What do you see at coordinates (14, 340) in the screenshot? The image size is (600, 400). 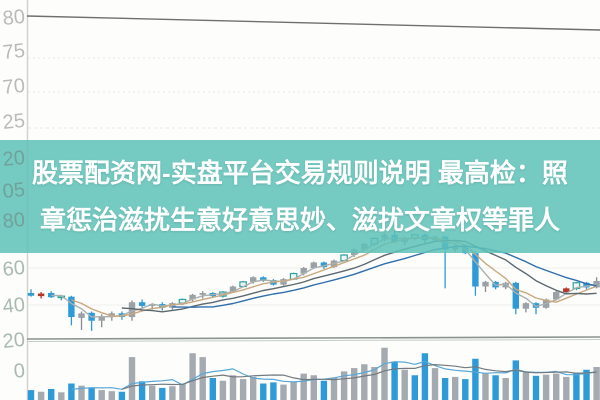 I see `y-axis-tick-lower: 20` at bounding box center [14, 340].